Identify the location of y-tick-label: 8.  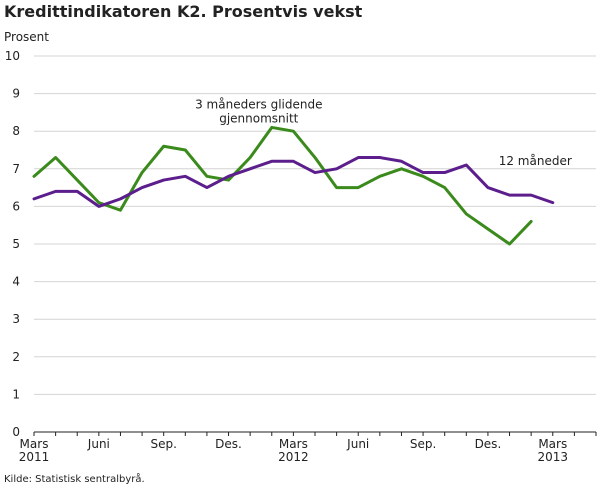
(16, 131).